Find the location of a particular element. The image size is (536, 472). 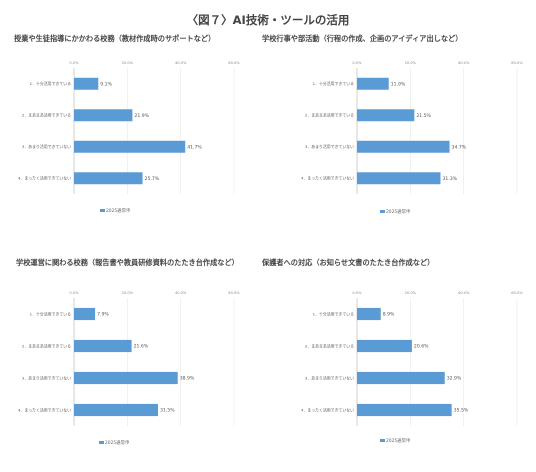

data-label: 9.1% is located at coordinates (106, 84).